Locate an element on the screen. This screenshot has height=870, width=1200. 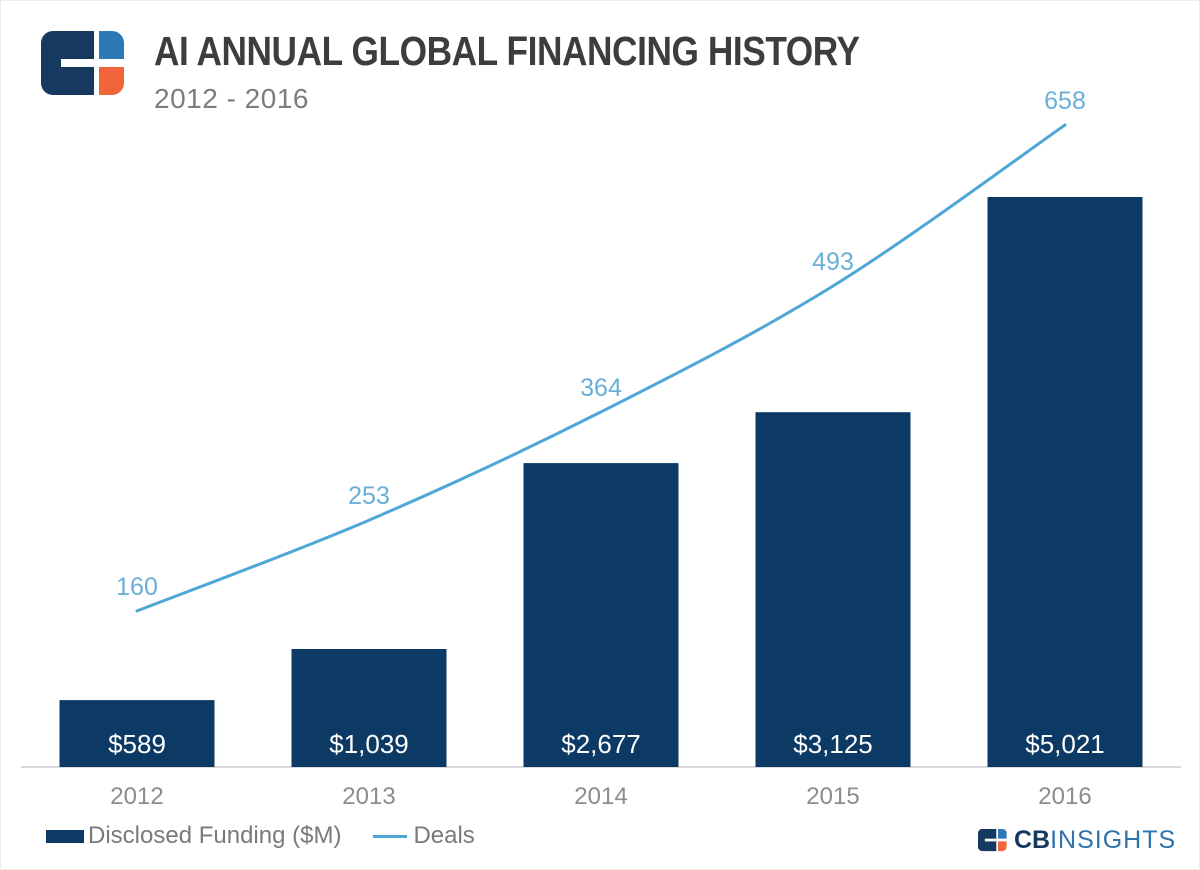
bar-2016 is located at coordinates (1065, 482).